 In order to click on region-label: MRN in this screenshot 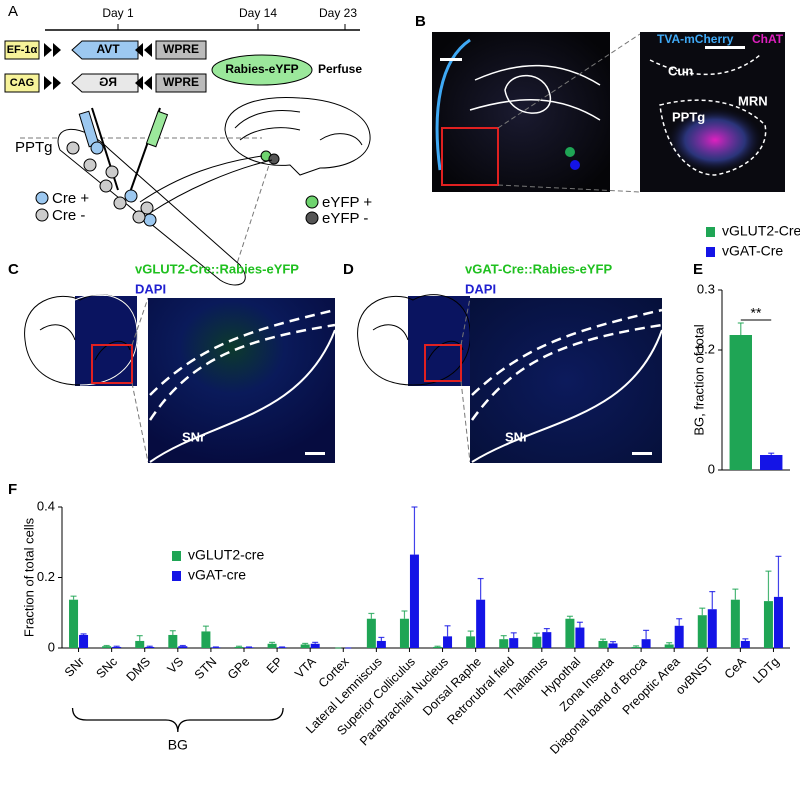, I will do `click(753, 100)`.